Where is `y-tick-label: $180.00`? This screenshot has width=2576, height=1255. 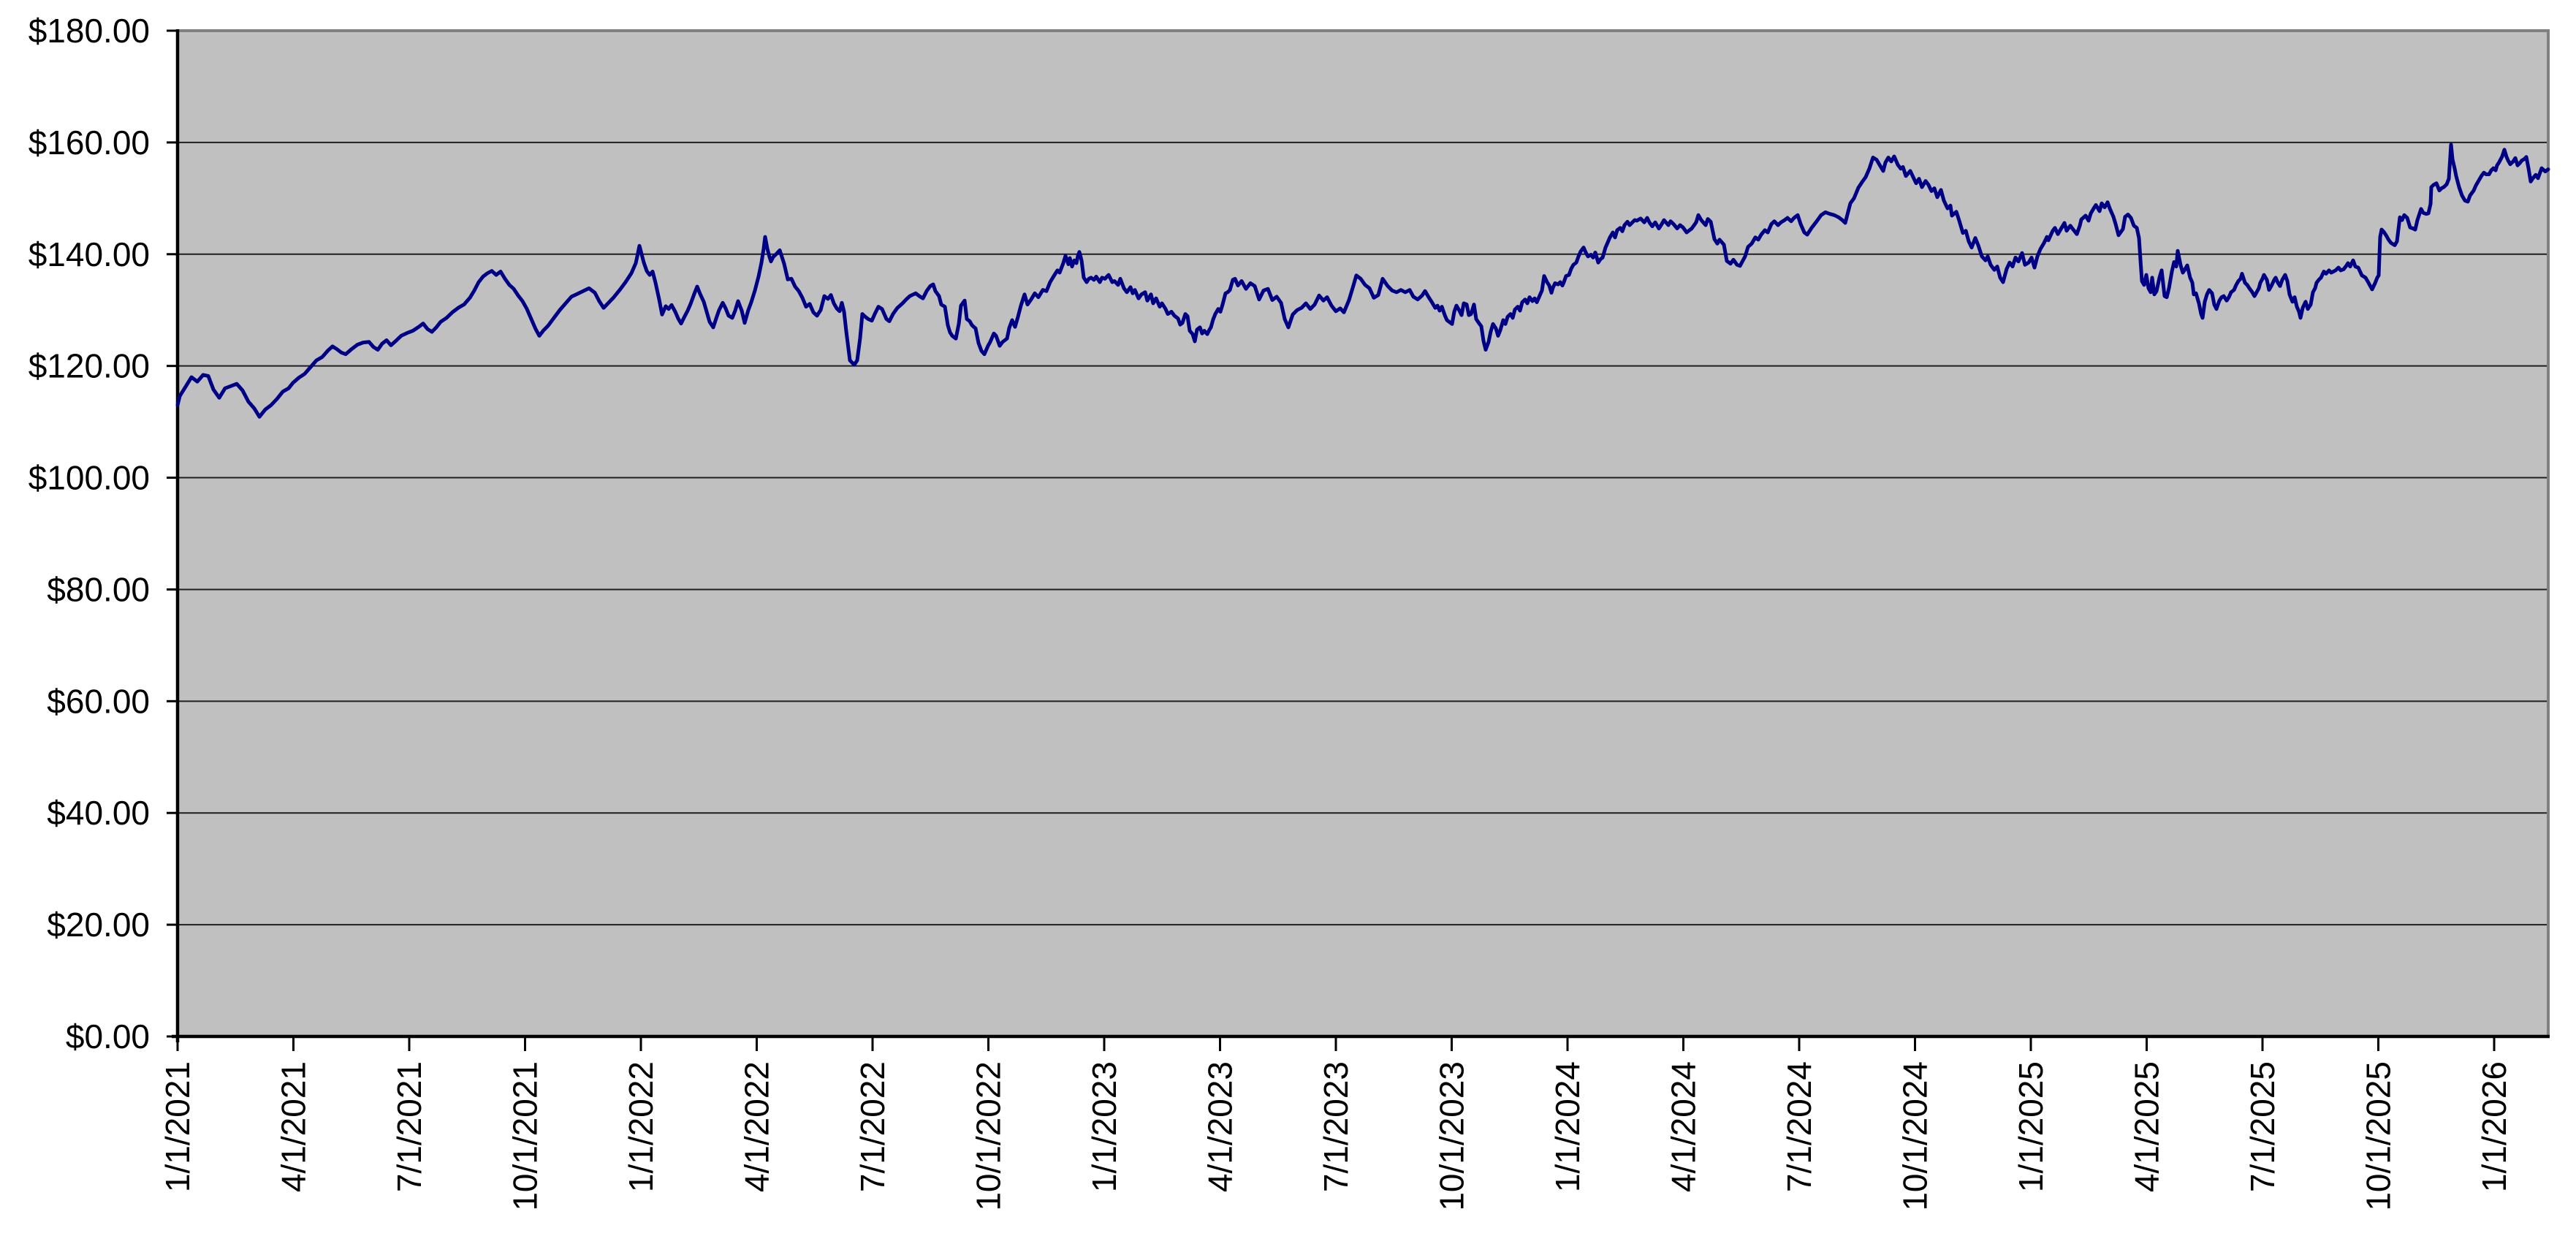
y-tick-label: $180.00 is located at coordinates (89, 31).